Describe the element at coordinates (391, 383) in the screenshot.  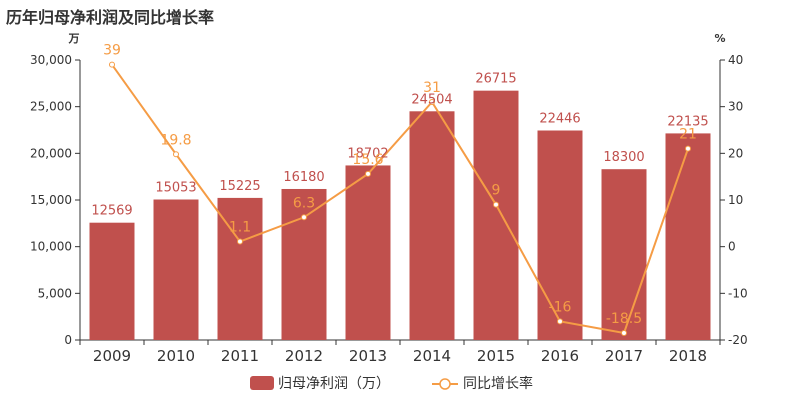
I see `legend-layer: 归母净利润（万） 同比增长率` at that location.